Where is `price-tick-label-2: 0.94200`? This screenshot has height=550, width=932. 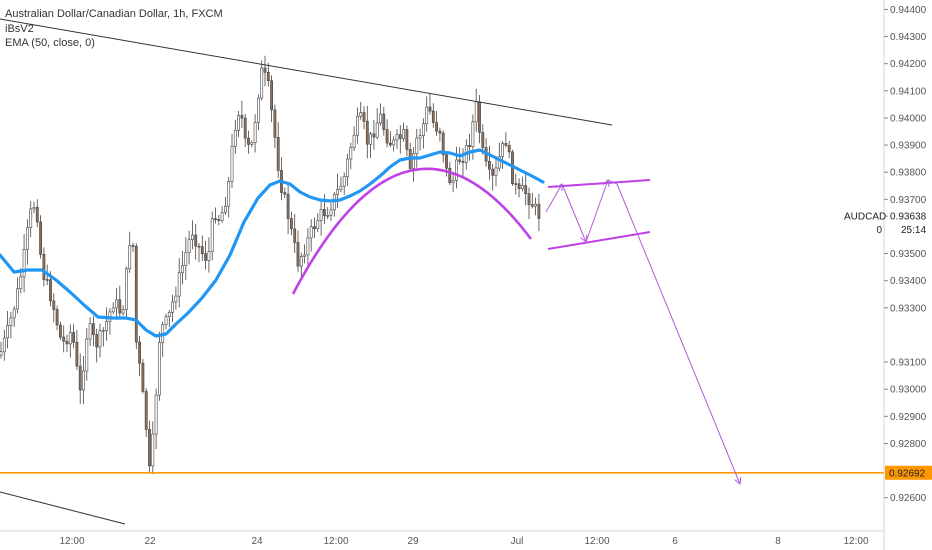
price-tick-label-2: 0.94200 is located at coordinates (908, 64).